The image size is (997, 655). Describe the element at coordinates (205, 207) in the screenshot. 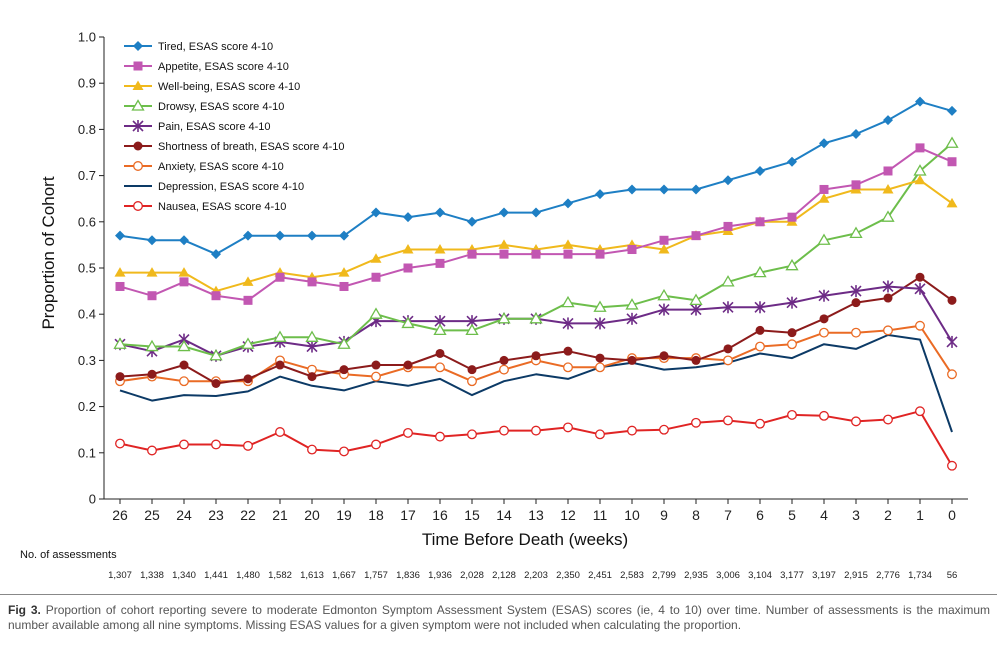

I see `legend-item-nausea: Nausea, ESAS score 4-10` at that location.